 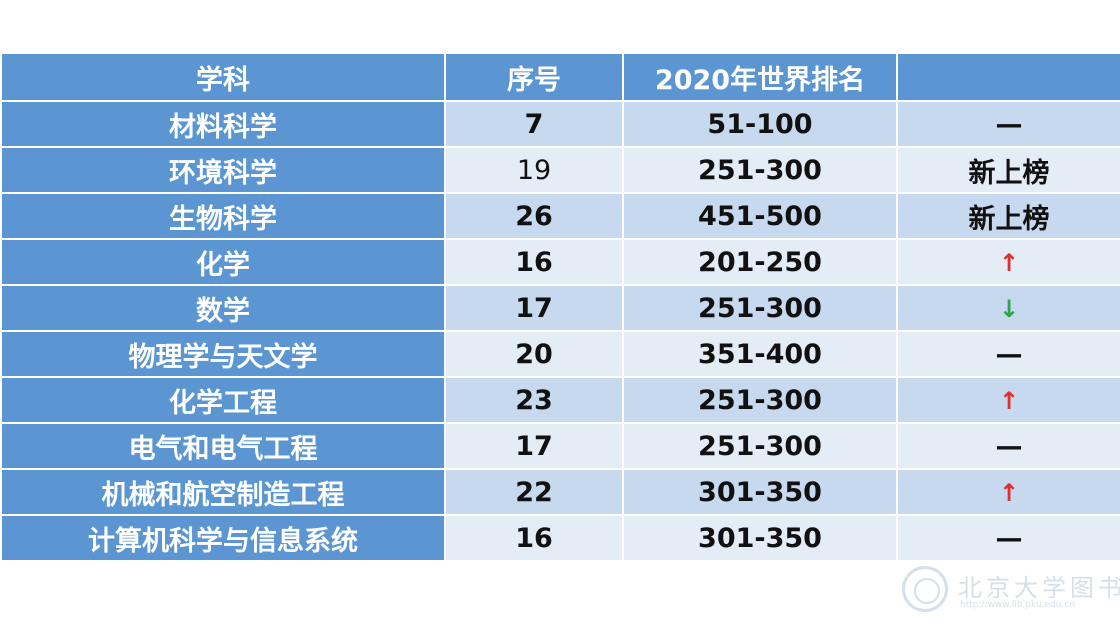 I want to click on subject-cell: 化学工程, so click(x=223, y=400).